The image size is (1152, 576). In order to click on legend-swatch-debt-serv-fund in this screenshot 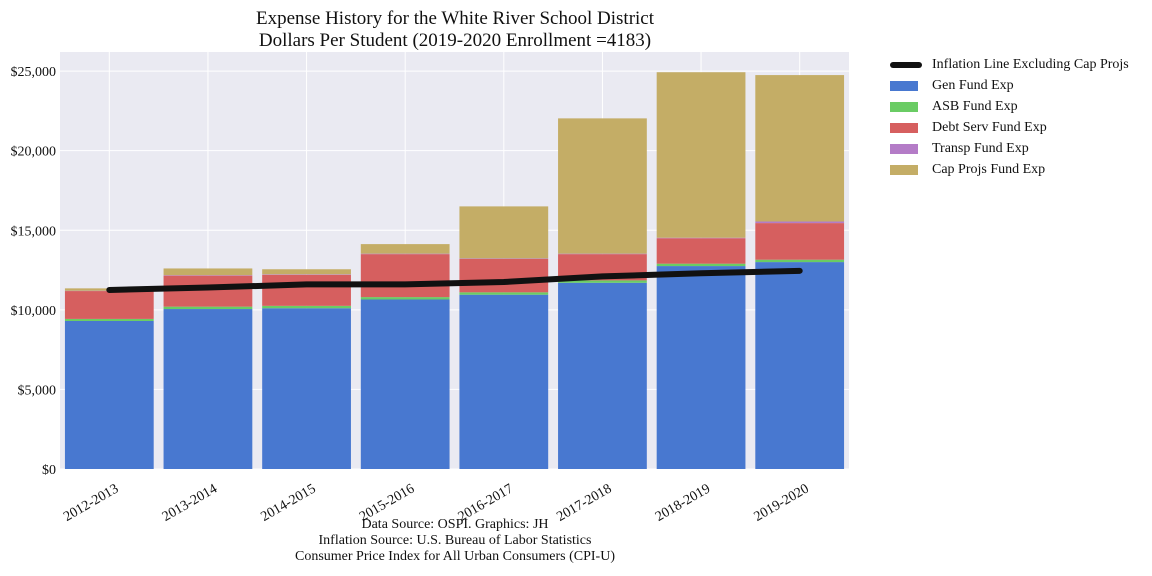, I will do `click(904, 127)`.